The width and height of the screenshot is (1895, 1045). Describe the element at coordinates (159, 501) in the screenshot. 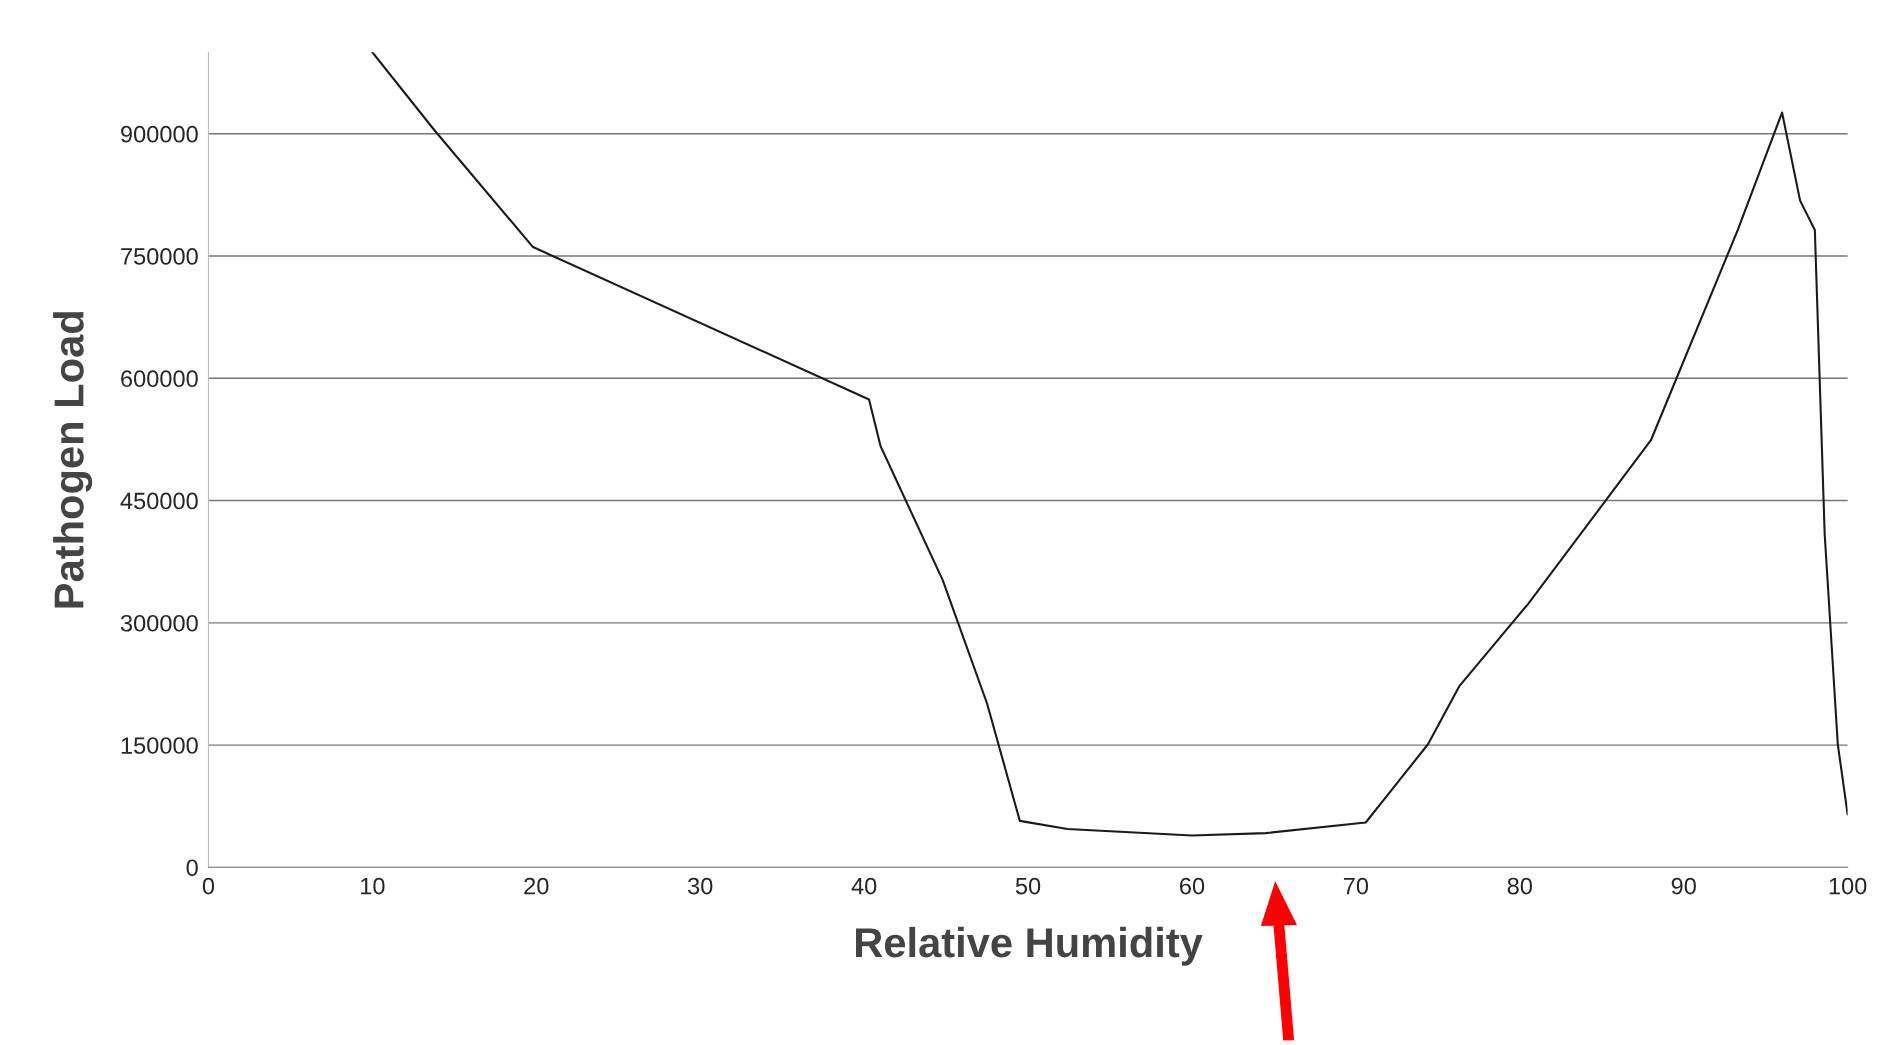

I see `y-tick-label: 450000` at that location.